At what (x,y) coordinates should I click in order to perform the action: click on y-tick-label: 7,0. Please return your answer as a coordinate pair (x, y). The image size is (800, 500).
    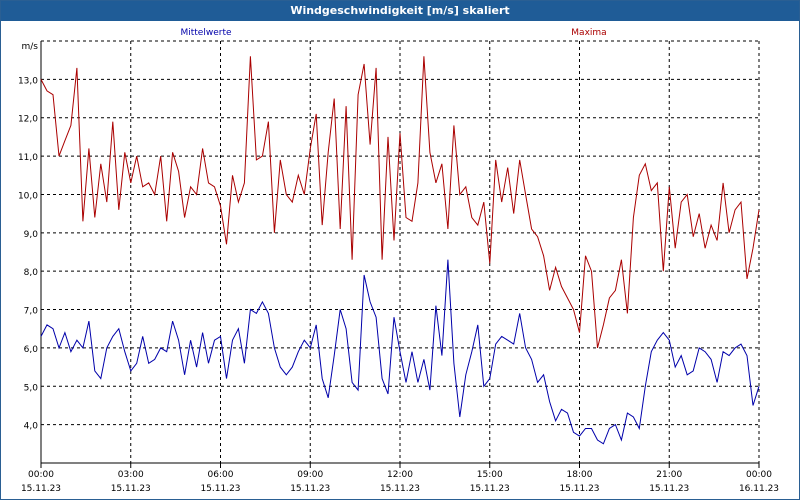
    Looking at the image, I should click on (31, 312).